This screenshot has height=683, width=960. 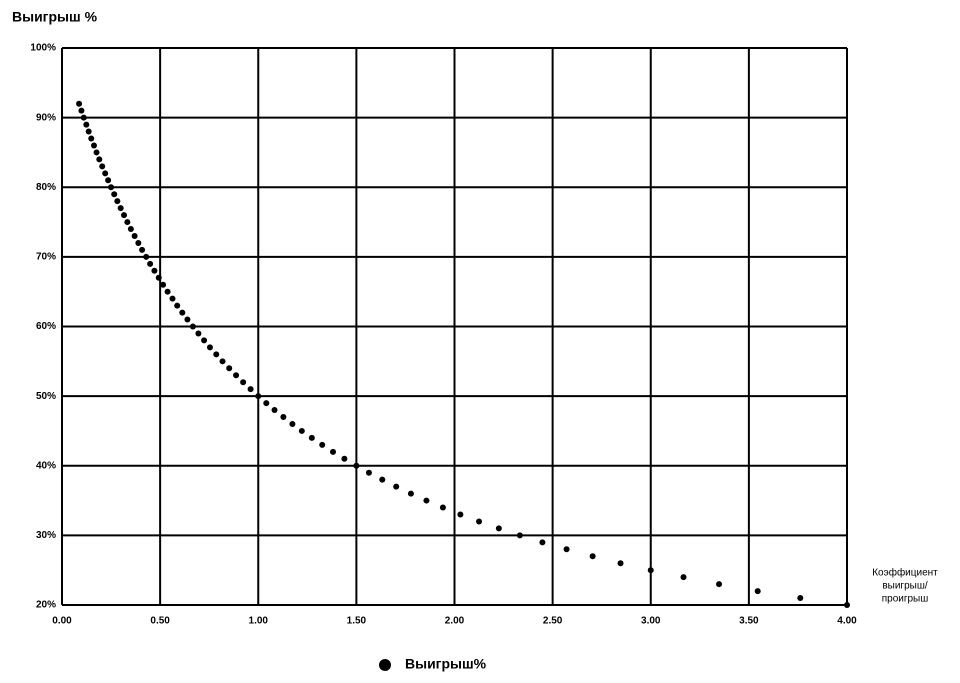 What do you see at coordinates (46, 465) in the screenshot?
I see `y-tick-label: 40%` at bounding box center [46, 465].